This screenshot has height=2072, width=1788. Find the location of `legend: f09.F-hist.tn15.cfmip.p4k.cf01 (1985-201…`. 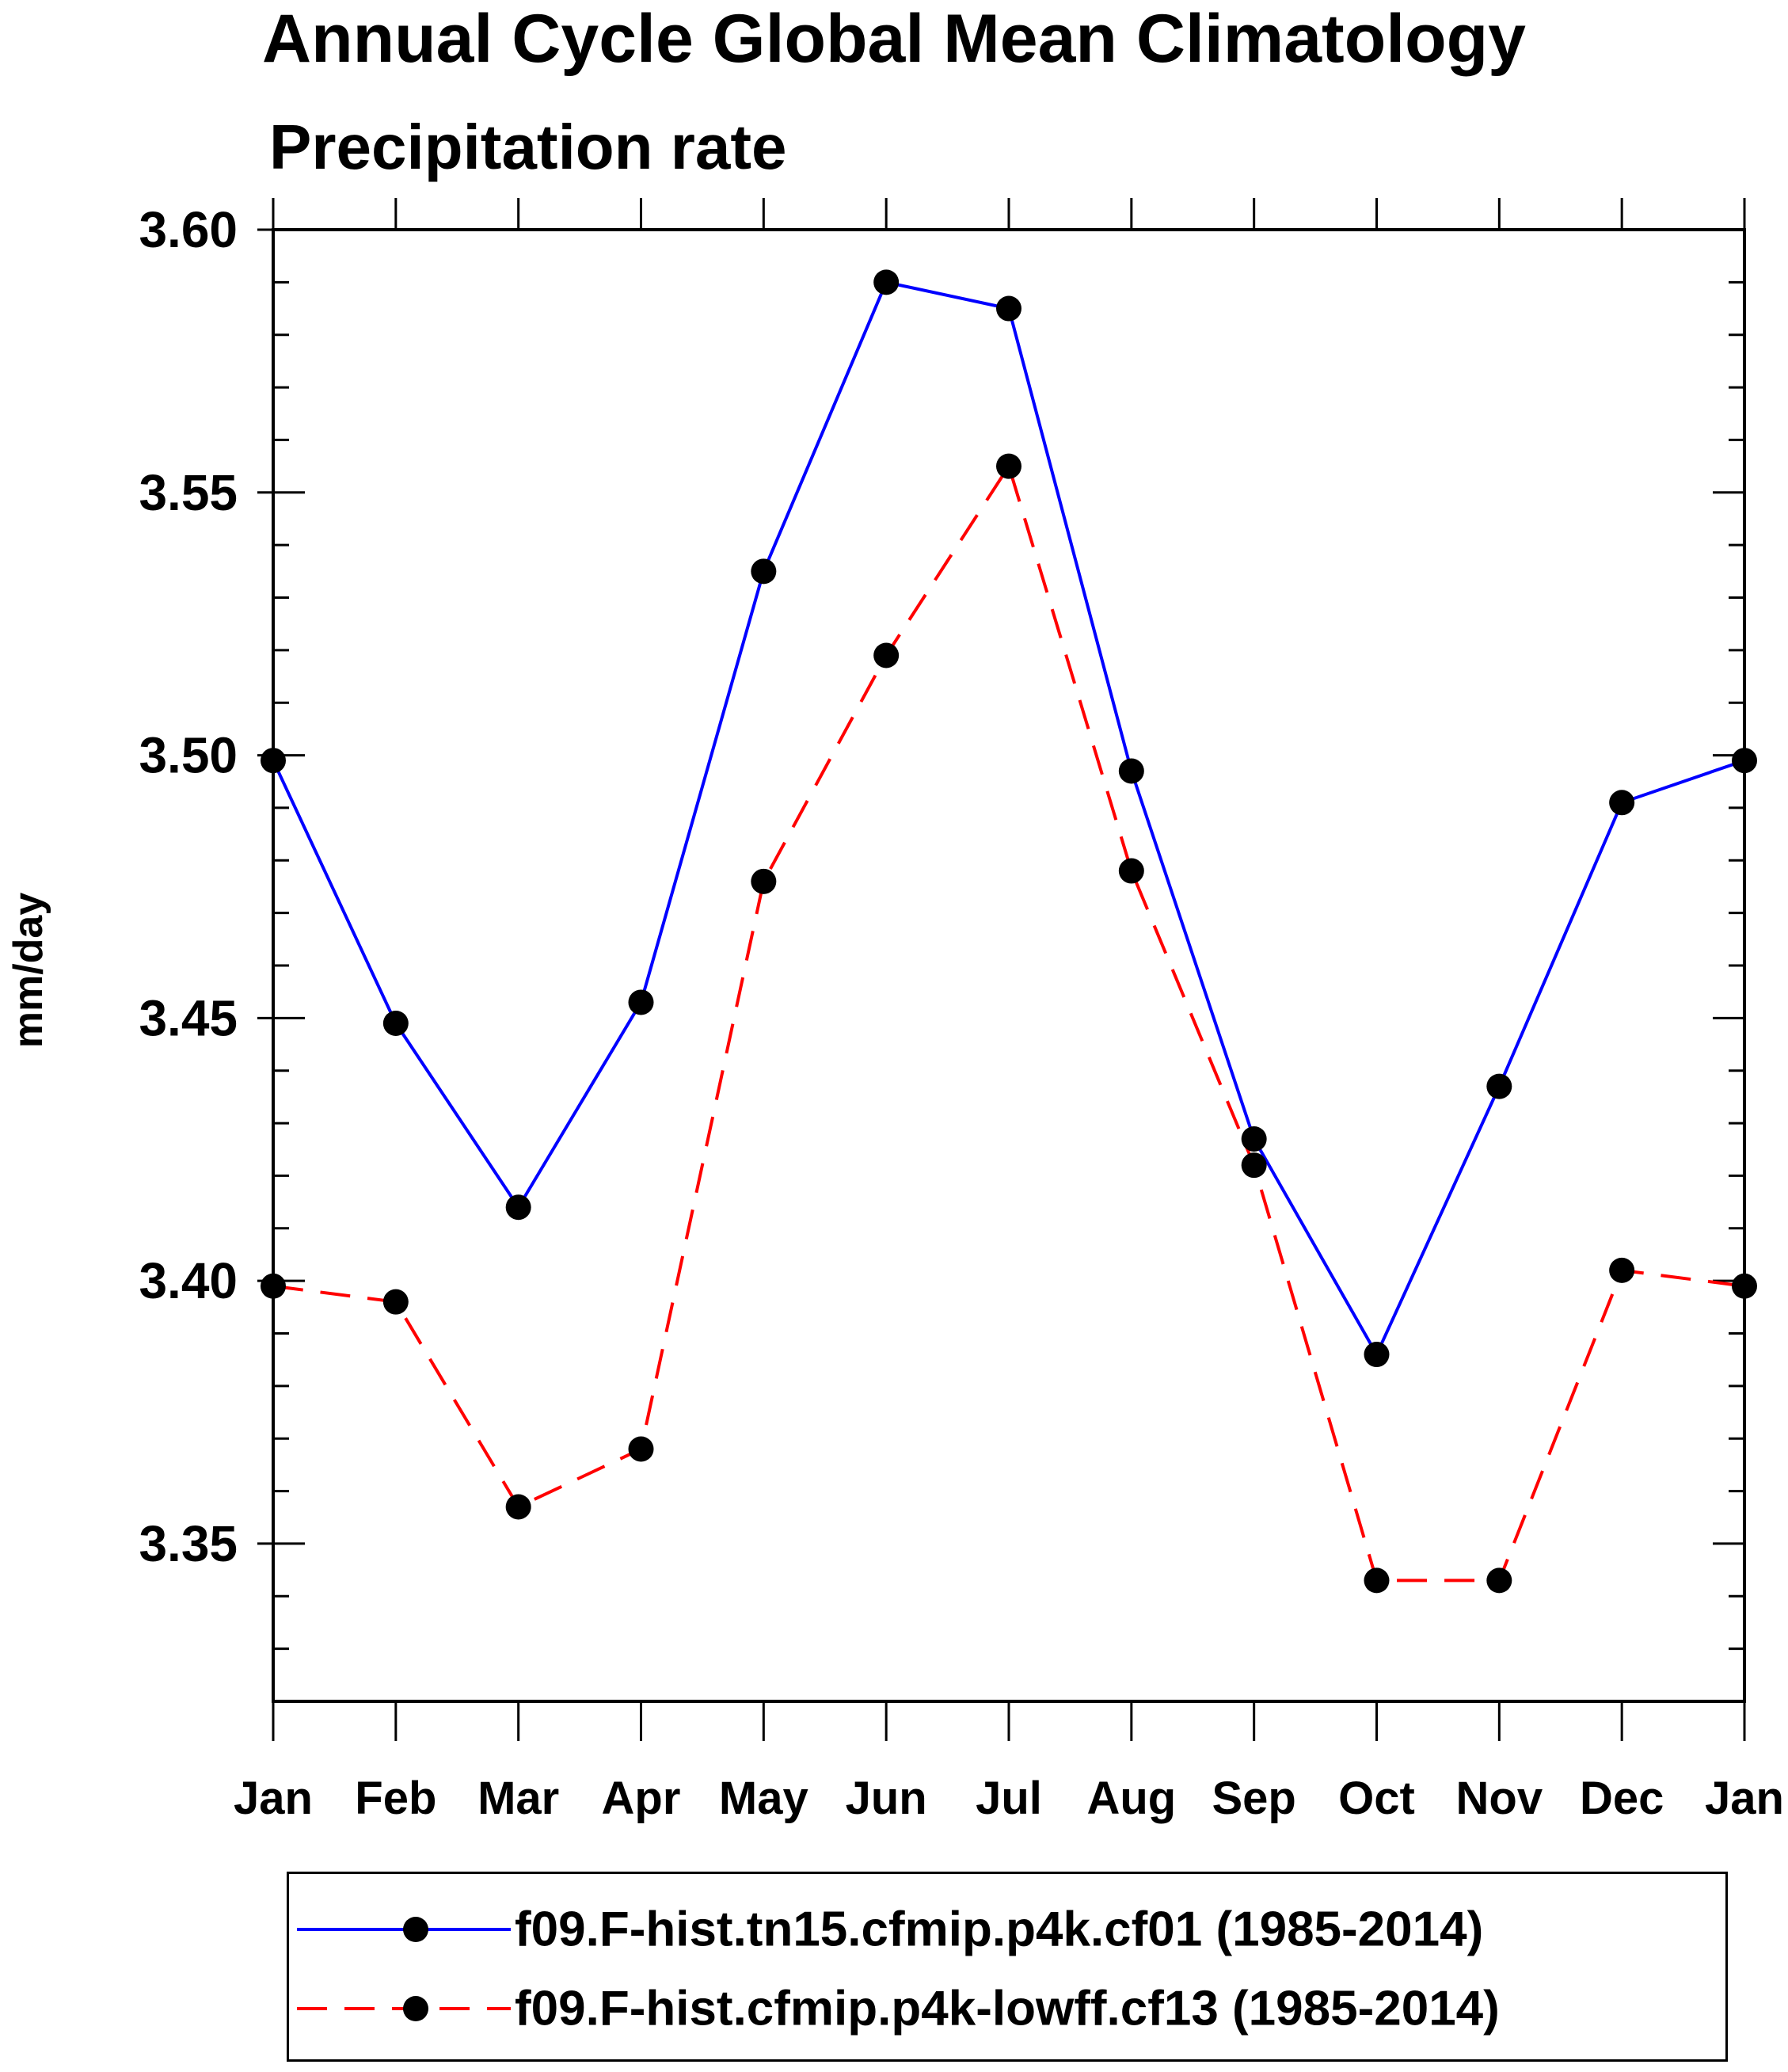

legend: f09.F-hist.tn15.cfmip.p4k.cf01 (1985-201… is located at coordinates (1007, 1967).